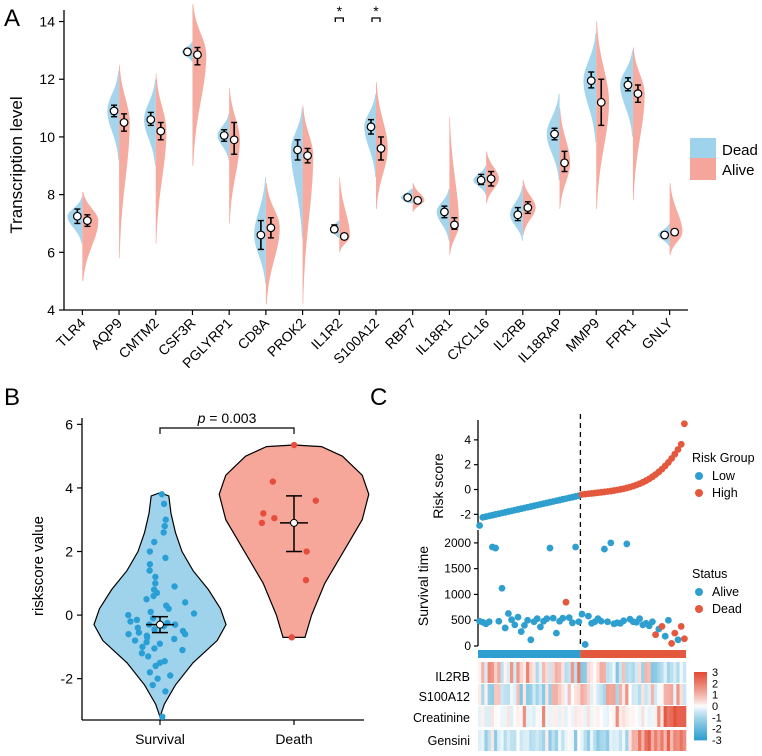  I want to click on risk-point-low, so click(479, 525).